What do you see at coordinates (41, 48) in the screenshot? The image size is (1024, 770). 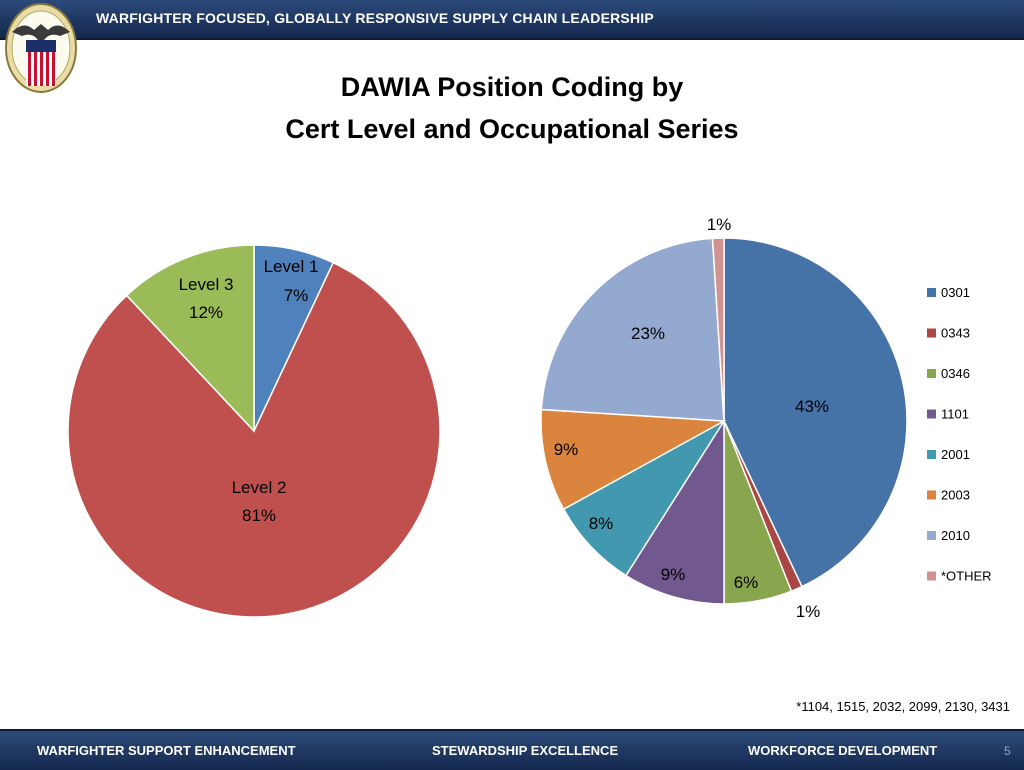 I see `dla-seal-logo` at bounding box center [41, 48].